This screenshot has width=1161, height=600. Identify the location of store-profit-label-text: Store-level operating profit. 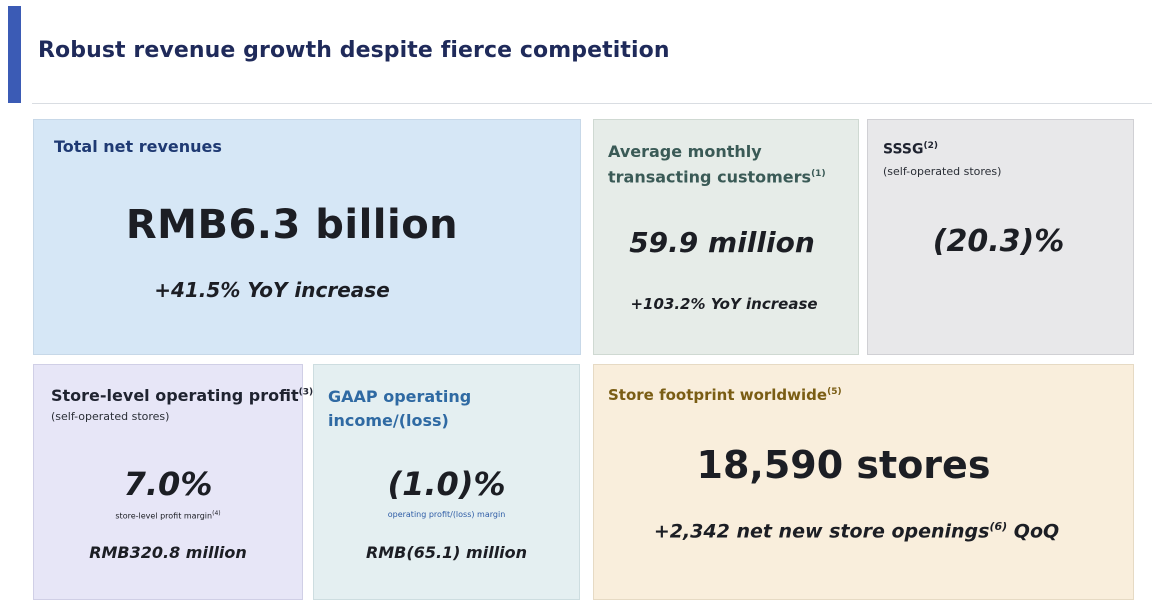
(175, 395).